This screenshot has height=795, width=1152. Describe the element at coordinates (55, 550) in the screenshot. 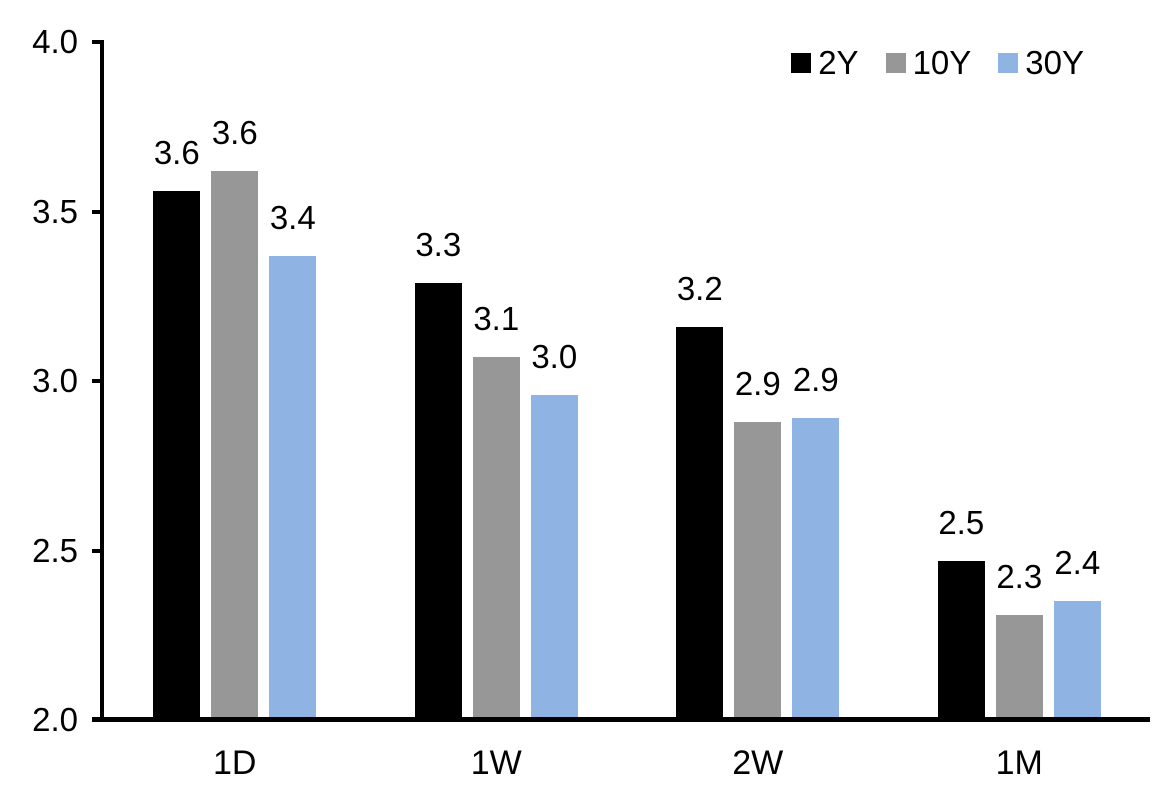

I see `y-axis-tick-label: 2.5` at that location.